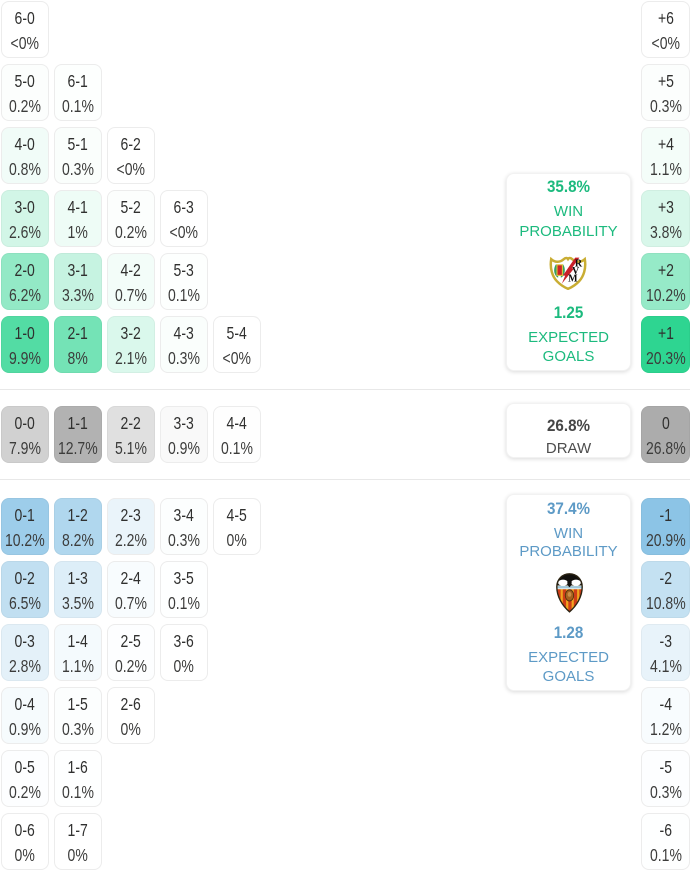 The image size is (690, 871). I want to click on svg-text: R, so click(579, 264).